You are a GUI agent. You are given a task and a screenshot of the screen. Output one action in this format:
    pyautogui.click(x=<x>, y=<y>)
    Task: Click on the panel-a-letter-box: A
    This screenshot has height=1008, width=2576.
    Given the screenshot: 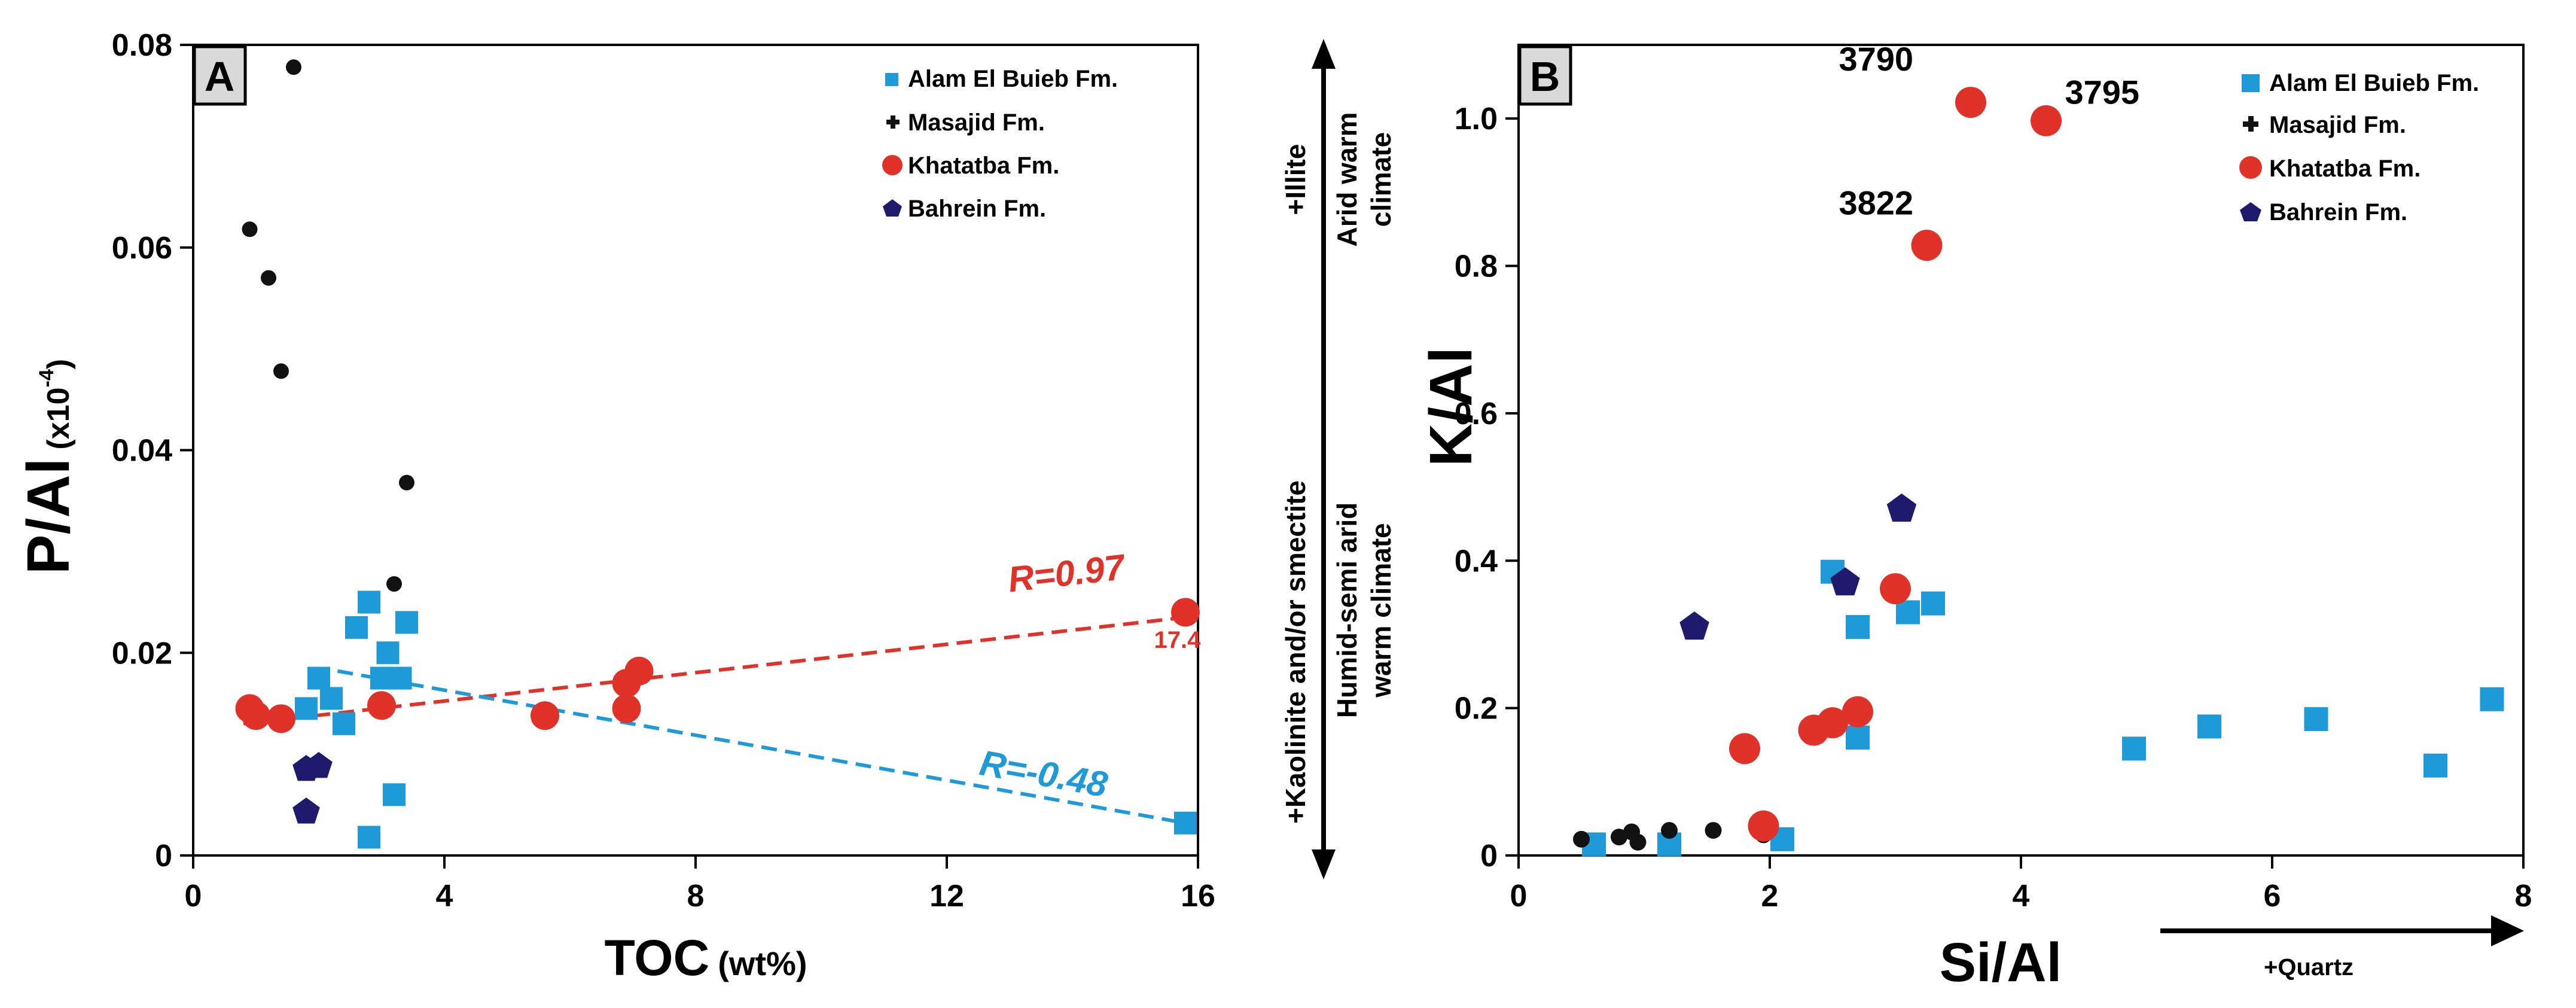 What is the action you would take?
    pyautogui.click(x=220, y=75)
    